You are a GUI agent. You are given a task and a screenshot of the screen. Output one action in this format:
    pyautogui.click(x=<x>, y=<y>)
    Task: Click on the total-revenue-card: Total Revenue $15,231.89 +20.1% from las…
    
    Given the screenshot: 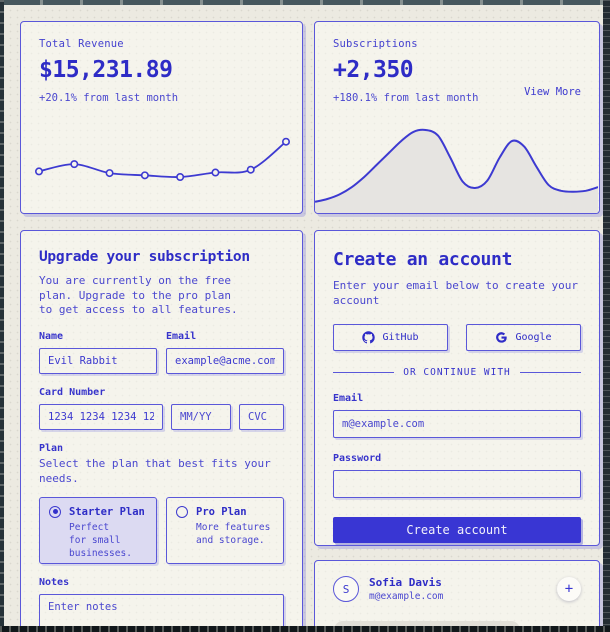 What is the action you would take?
    pyautogui.click(x=161, y=117)
    